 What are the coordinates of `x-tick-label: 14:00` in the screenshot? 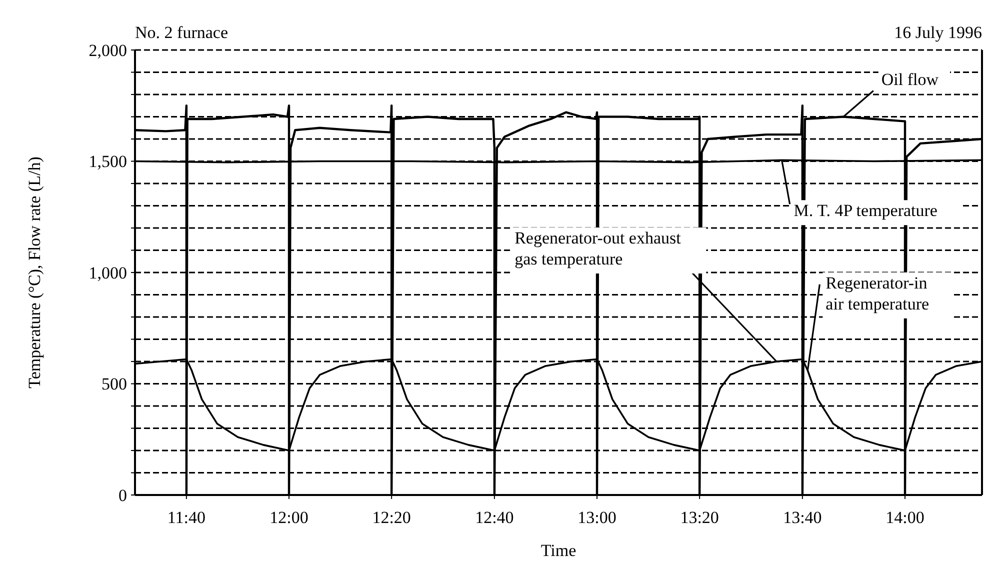 It's located at (905, 517).